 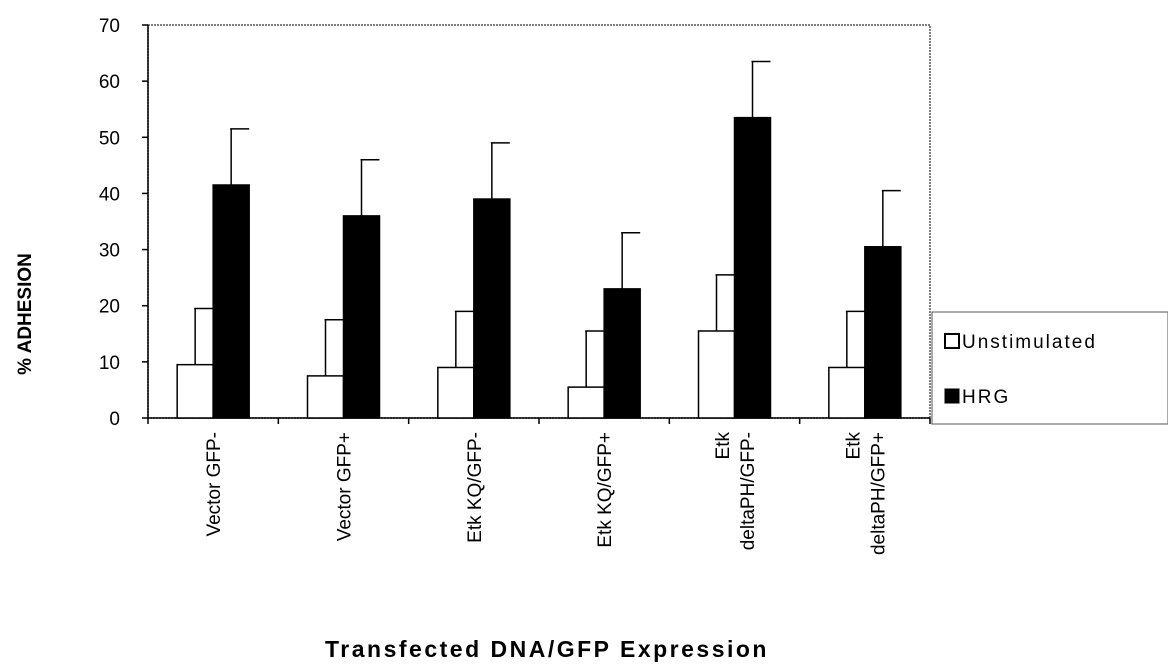 What do you see at coordinates (748, 491) in the screenshot?
I see `category-label: deltaPH/GFP-` at bounding box center [748, 491].